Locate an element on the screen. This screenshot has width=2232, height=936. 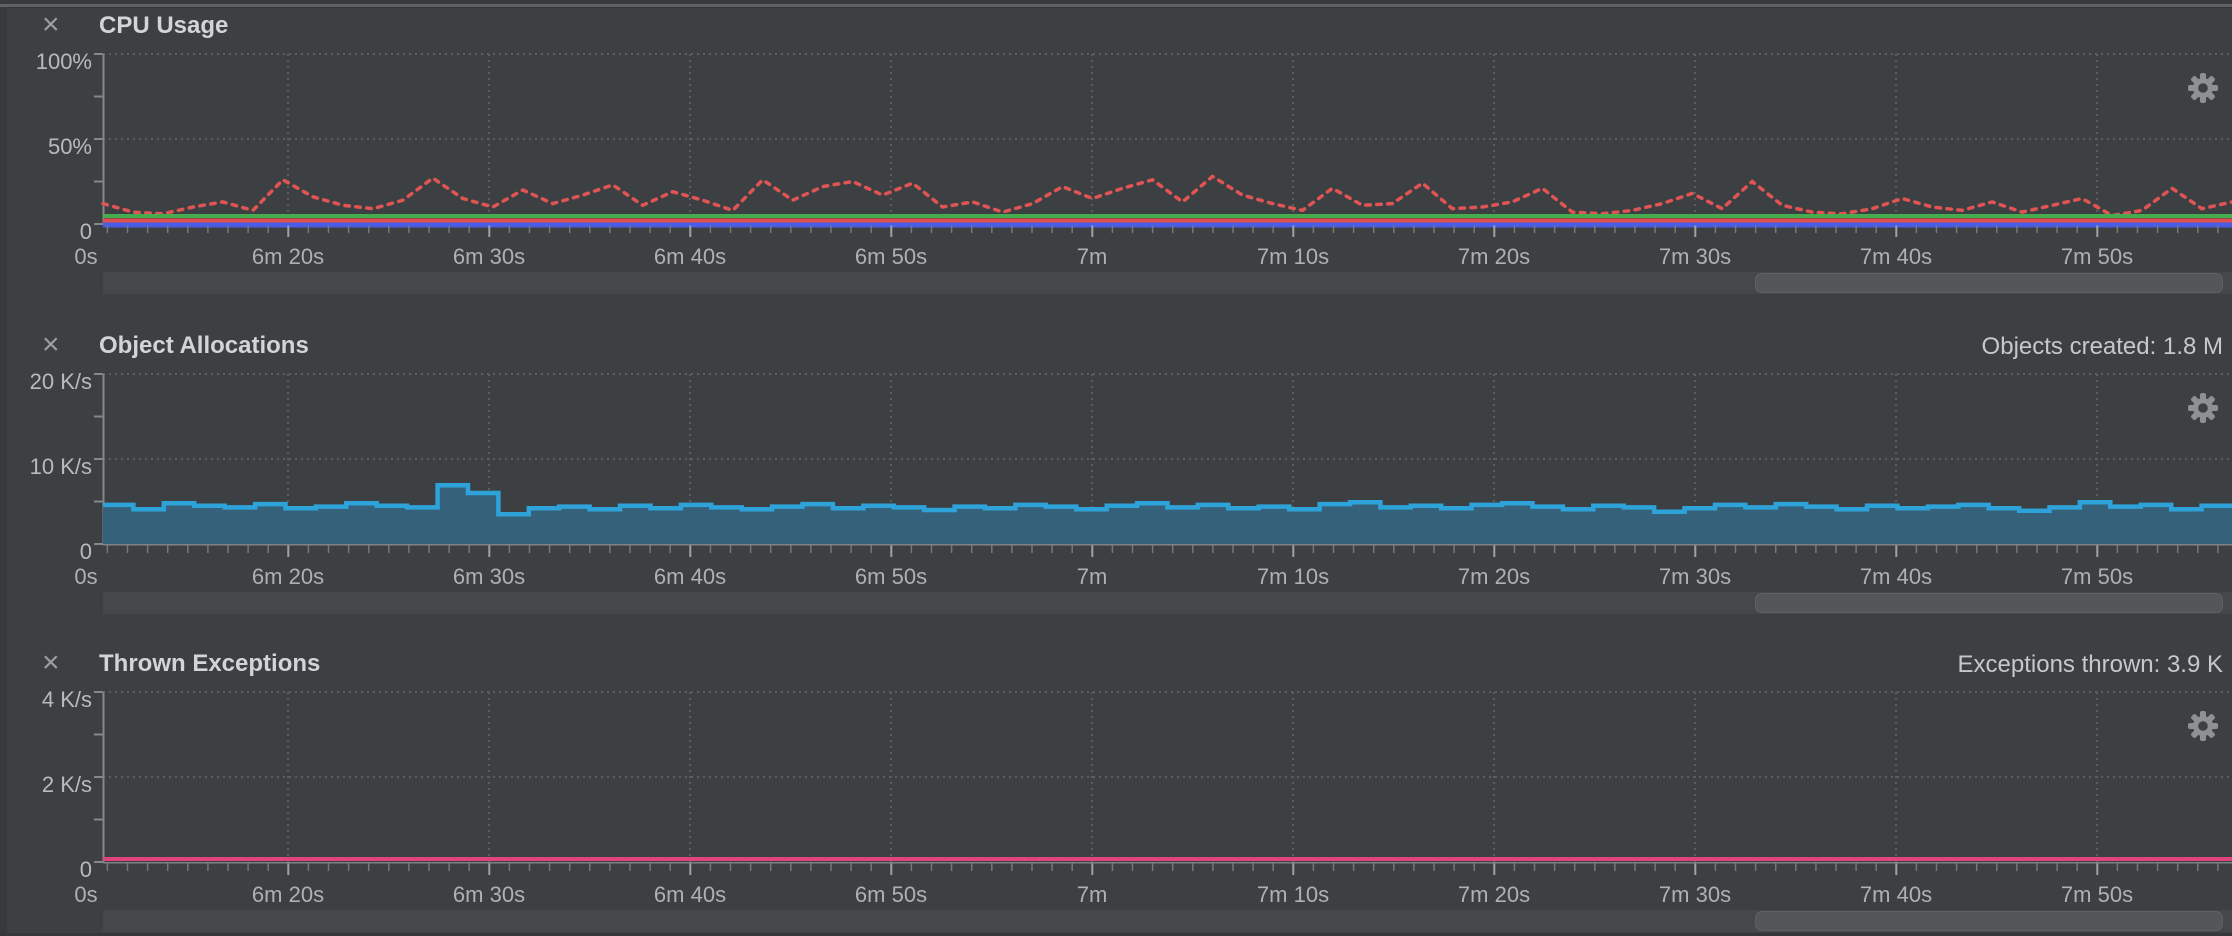
y-tick-label: 10 K/s is located at coordinates (60, 466).